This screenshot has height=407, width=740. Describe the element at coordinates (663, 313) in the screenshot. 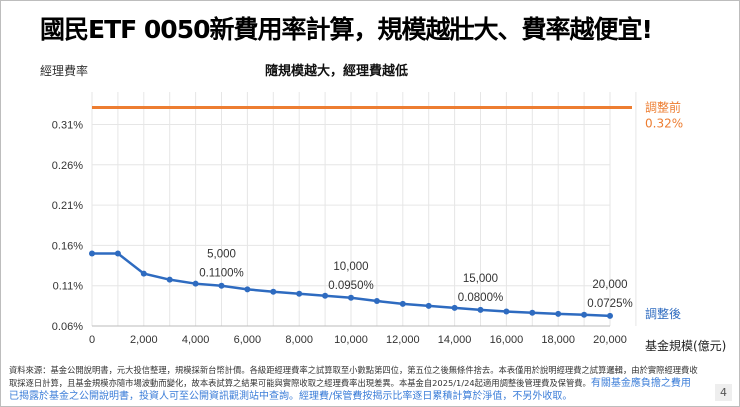

I see `series-label-after: 調整後` at that location.